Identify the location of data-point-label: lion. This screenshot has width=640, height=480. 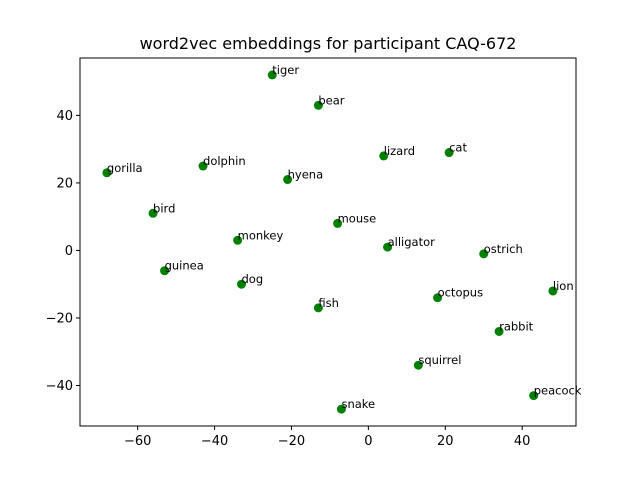
(563, 286).